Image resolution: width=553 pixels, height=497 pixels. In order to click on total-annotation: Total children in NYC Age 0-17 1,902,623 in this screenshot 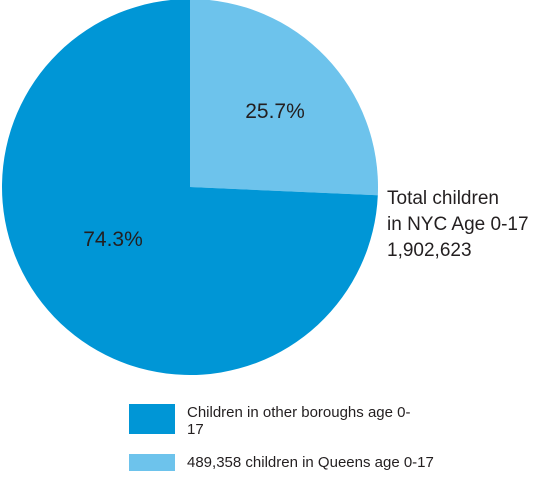, I will do `click(458, 225)`.